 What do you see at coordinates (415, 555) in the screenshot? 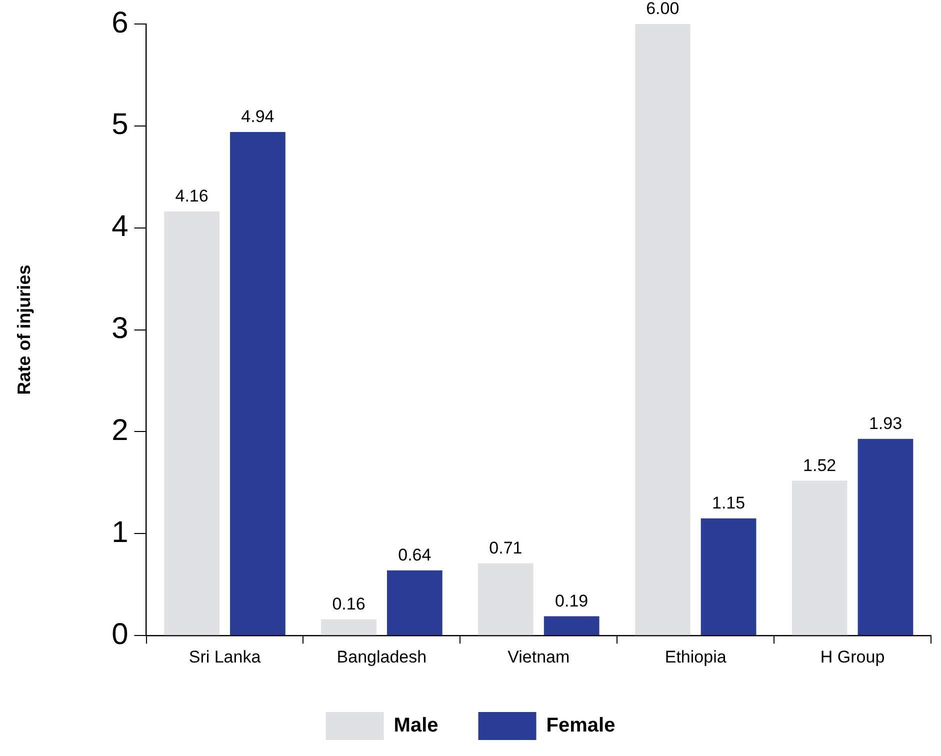
I see `data-label: 0.64` at bounding box center [415, 555].